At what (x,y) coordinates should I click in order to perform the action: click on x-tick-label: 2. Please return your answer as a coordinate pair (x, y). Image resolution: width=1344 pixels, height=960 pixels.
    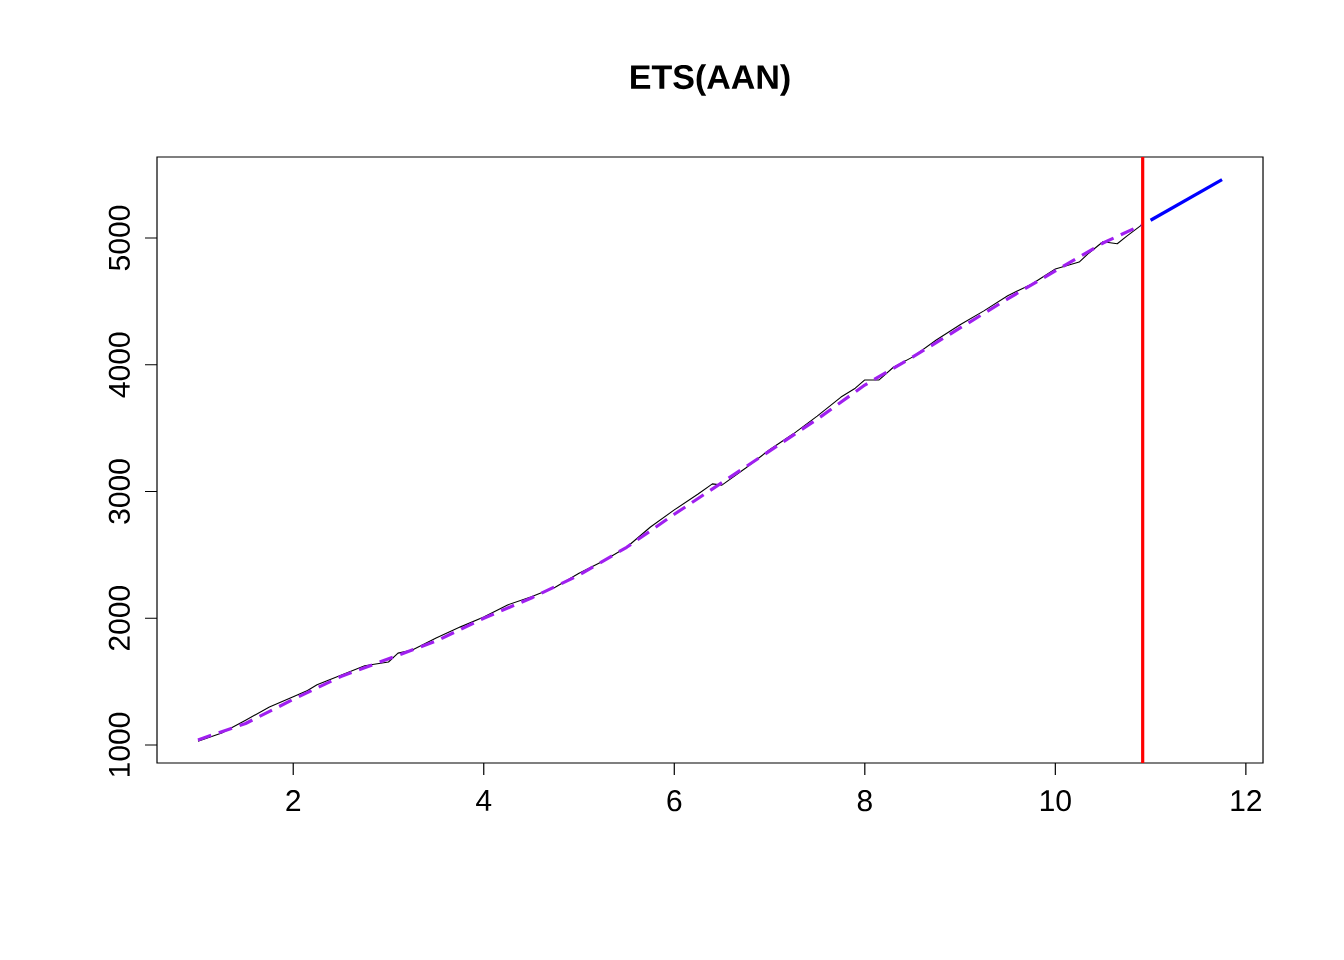
    Looking at the image, I should click on (293, 801).